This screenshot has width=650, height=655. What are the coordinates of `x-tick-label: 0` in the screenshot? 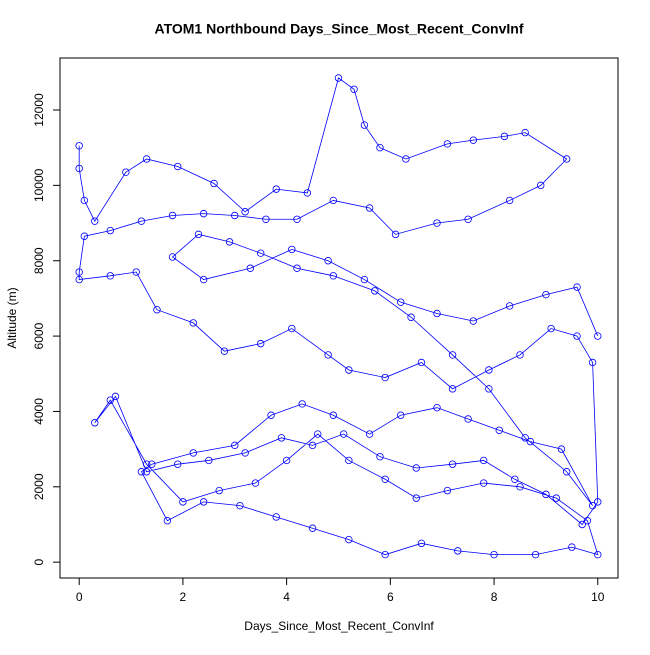 It's located at (79, 597).